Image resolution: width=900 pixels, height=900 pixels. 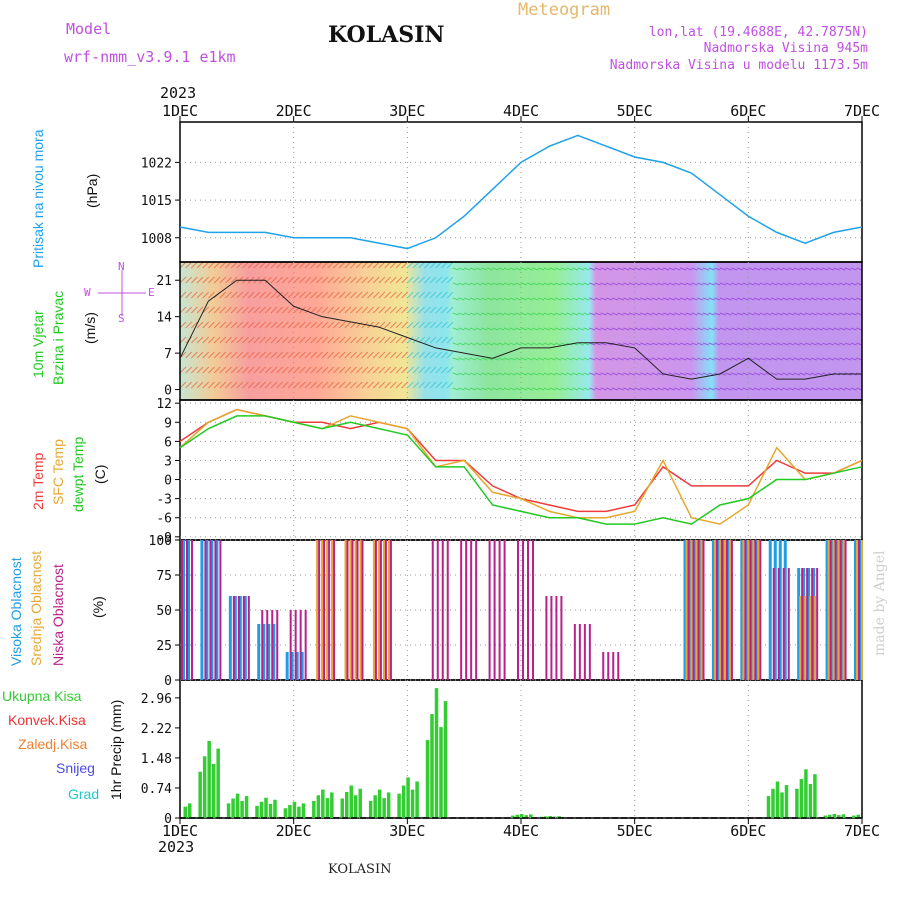 What do you see at coordinates (150, 57) in the screenshot?
I see `model-name: wrf-nmm_v3.9.1 e1km` at bounding box center [150, 57].